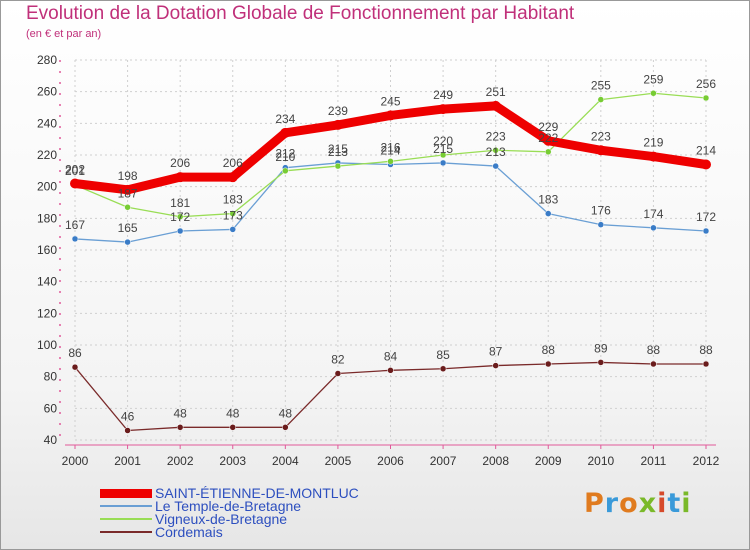  What do you see at coordinates (338, 360) in the screenshot?
I see `data-label: 82` at bounding box center [338, 360].